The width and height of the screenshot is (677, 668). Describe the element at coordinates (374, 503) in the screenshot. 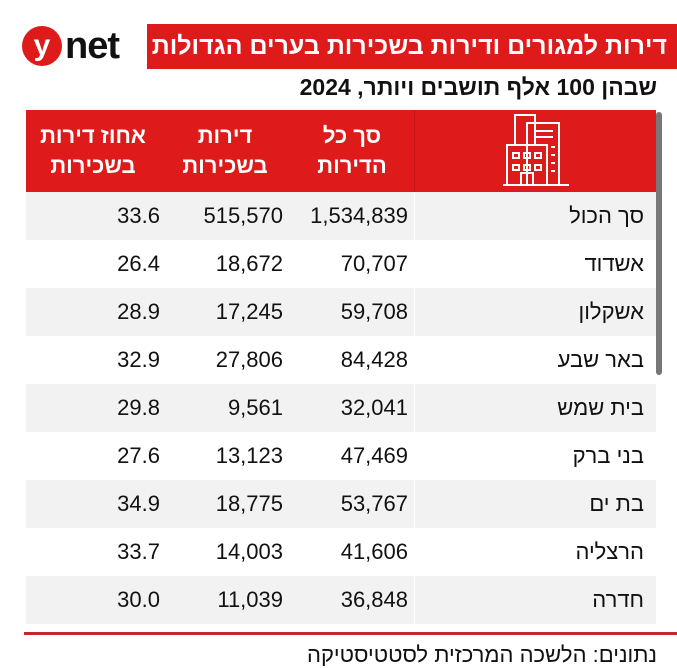

I see `cell-total: 53,767` at that location.